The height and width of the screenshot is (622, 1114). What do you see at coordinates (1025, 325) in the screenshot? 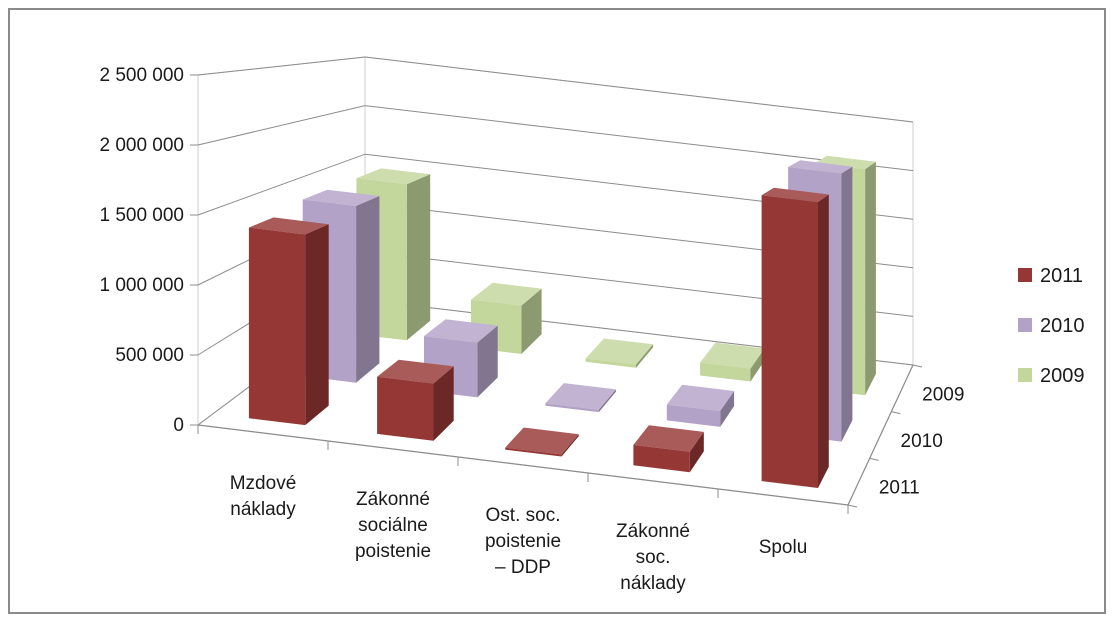
I see `legend-swatch-2010` at bounding box center [1025, 325].